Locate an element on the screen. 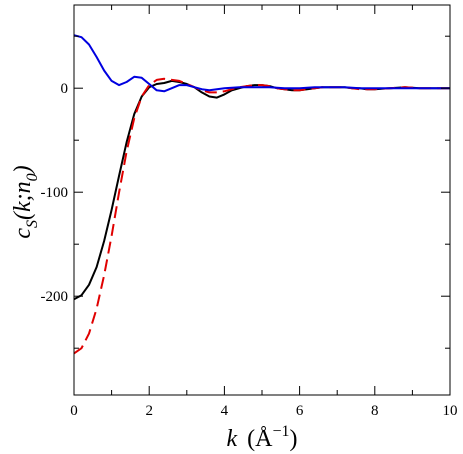 This screenshot has width=463, height=454. y-axis-mid: (k;n is located at coordinates (23, 200).